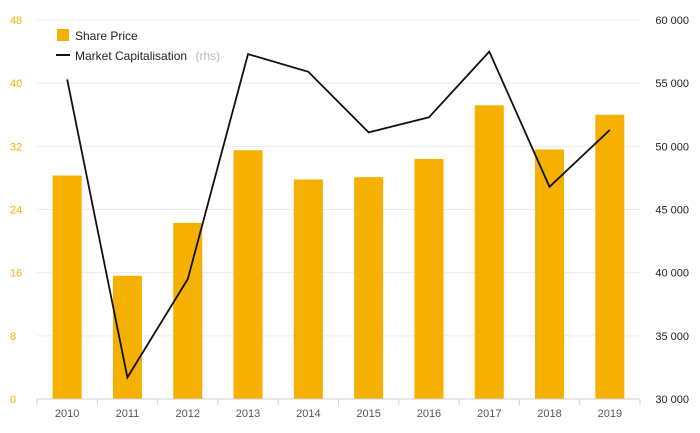  What do you see at coordinates (672, 84) in the screenshot?
I see `right-tick-label: 55 000` at bounding box center [672, 84].